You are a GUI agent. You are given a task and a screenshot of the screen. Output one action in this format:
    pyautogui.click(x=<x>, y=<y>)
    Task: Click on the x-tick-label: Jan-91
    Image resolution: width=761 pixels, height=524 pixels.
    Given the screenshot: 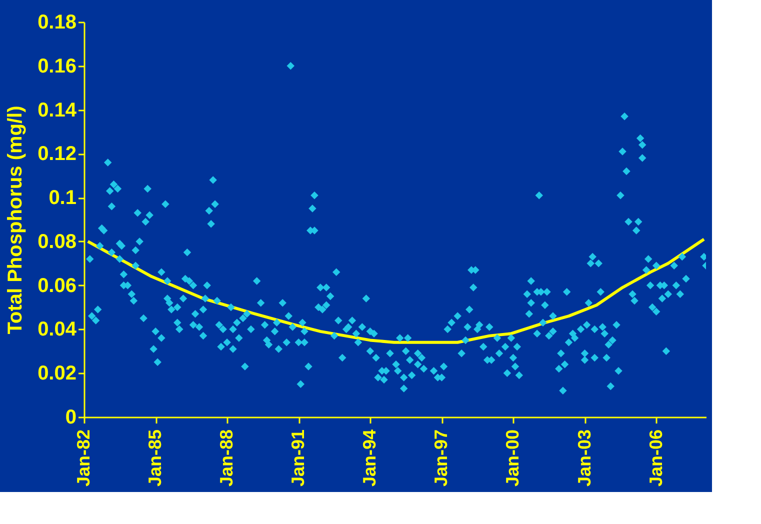 What is the action you would take?
    pyautogui.click(x=298, y=458)
    